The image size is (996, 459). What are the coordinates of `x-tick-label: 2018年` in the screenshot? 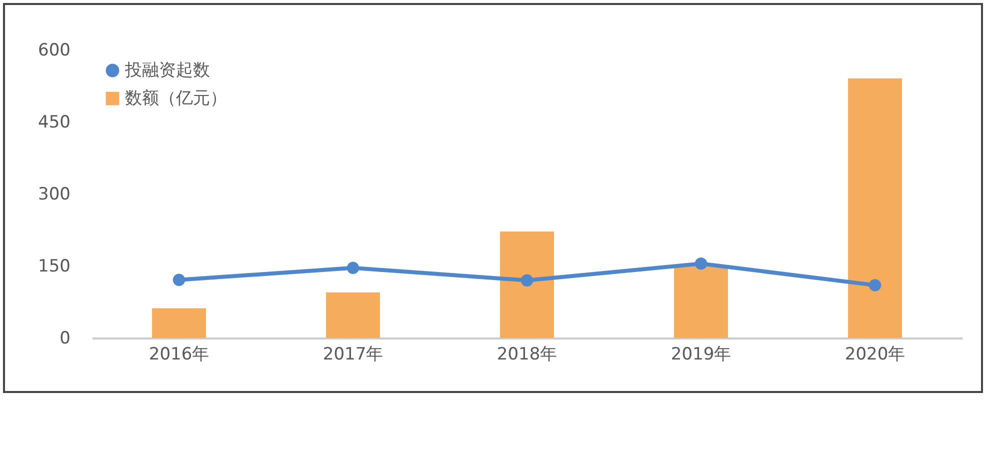 It's located at (527, 354).